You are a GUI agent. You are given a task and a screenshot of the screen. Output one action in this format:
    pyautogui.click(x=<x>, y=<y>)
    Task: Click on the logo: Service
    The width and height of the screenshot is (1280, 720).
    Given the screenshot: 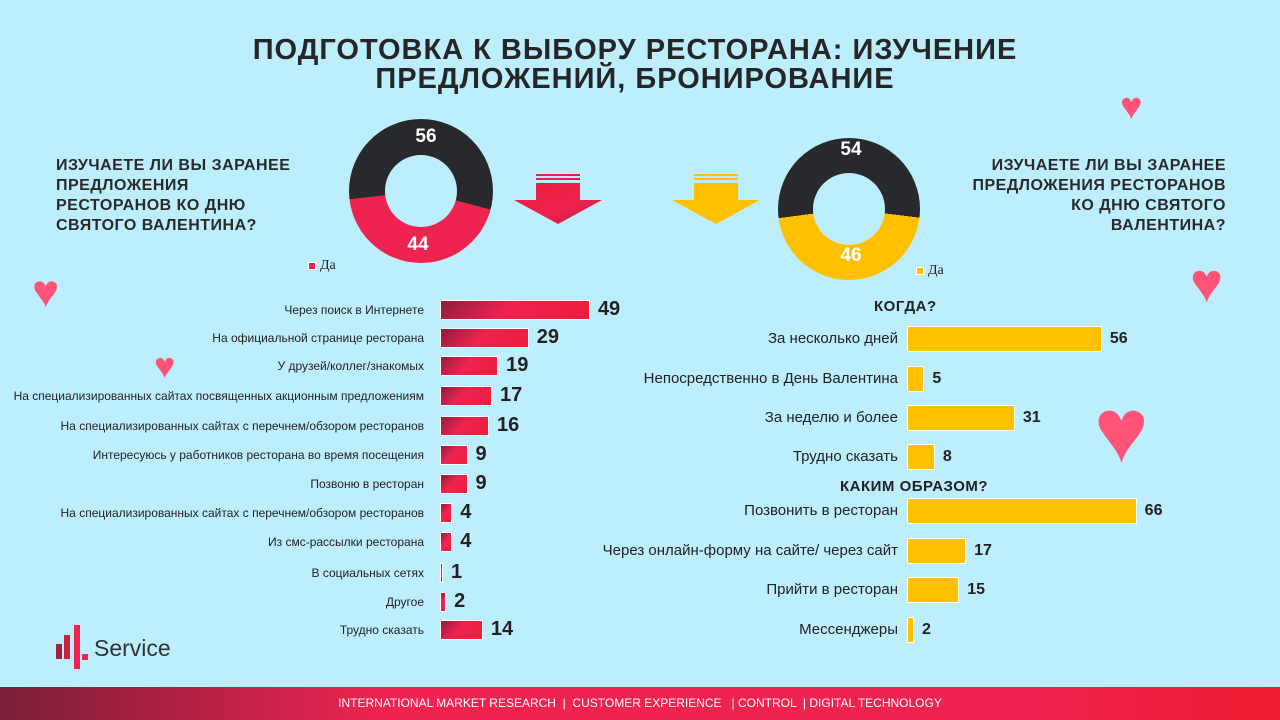 What is the action you would take?
    pyautogui.click(x=119, y=647)
    